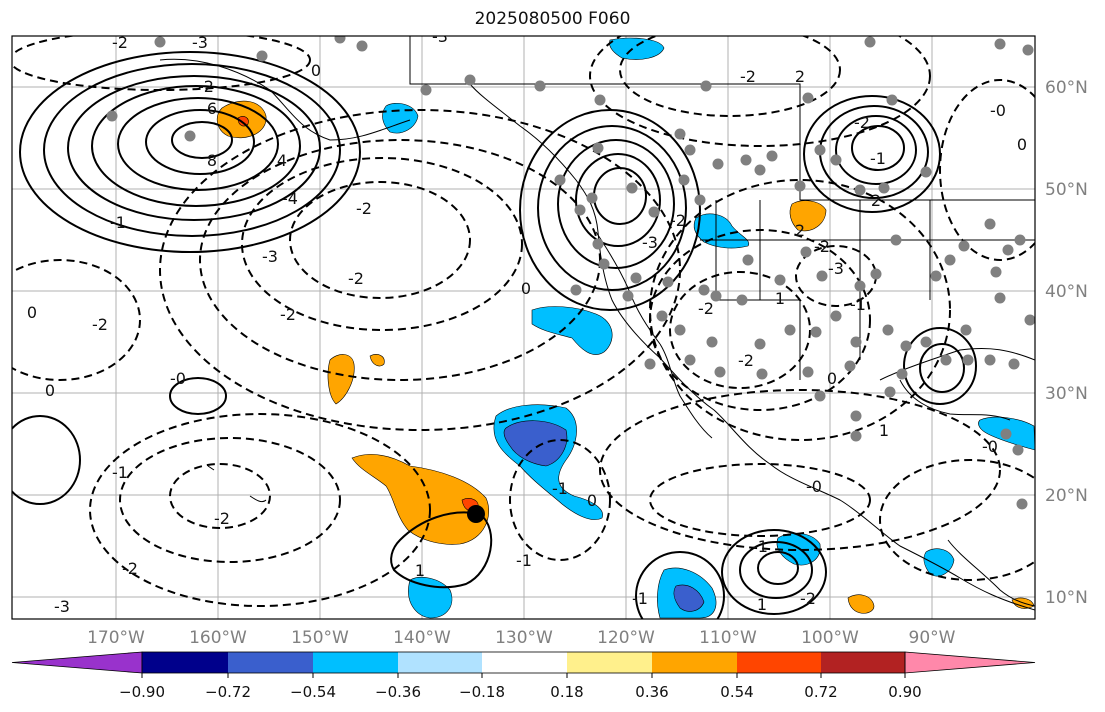 The height and width of the screenshot is (712, 1105). I want to click on blue-region-north, so click(637, 48).